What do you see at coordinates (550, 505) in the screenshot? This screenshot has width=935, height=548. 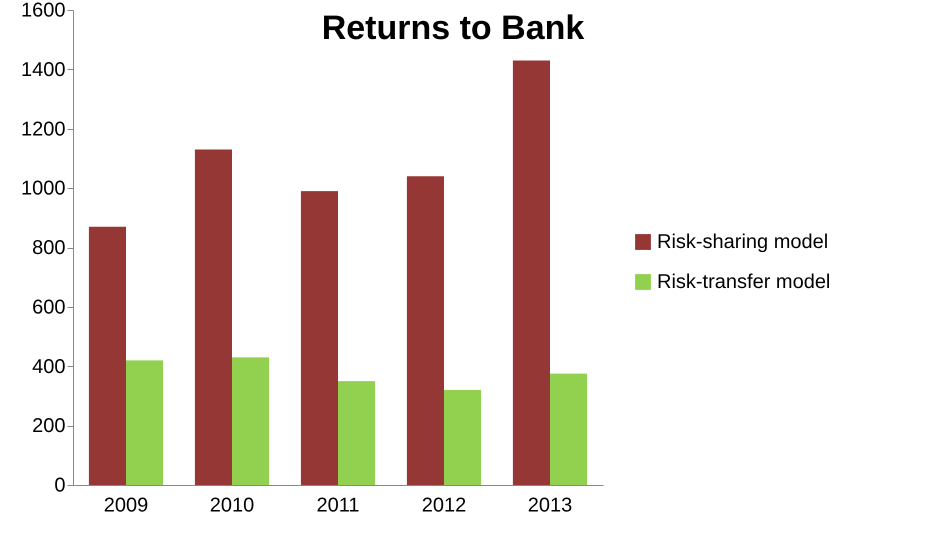 I see `x-tick-label: 2013` at bounding box center [550, 505].